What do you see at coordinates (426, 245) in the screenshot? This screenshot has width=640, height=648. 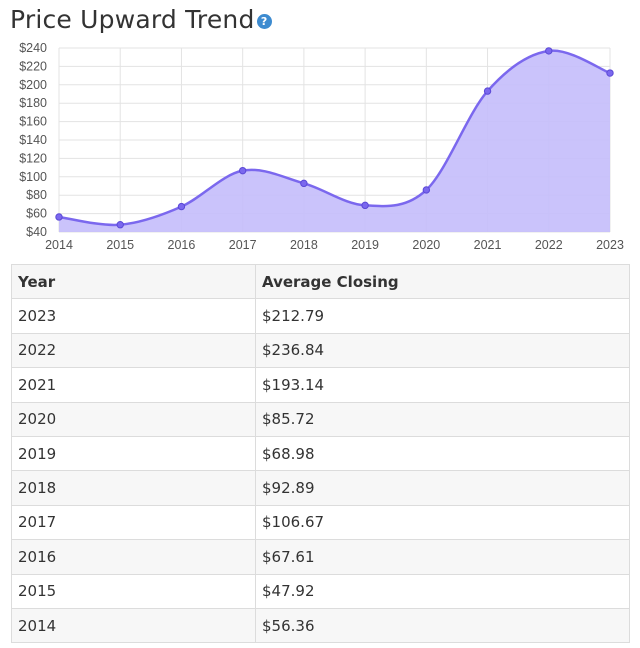 I see `x-tick-label: 2020` at bounding box center [426, 245].